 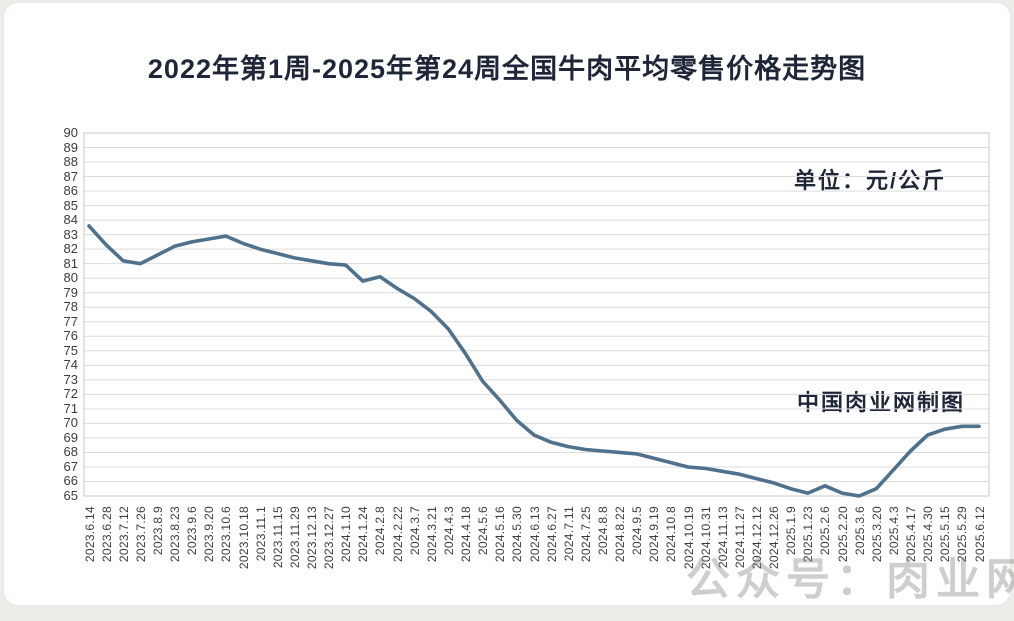 I want to click on x-tick-label: 2024.3.7, so click(x=414, y=531).